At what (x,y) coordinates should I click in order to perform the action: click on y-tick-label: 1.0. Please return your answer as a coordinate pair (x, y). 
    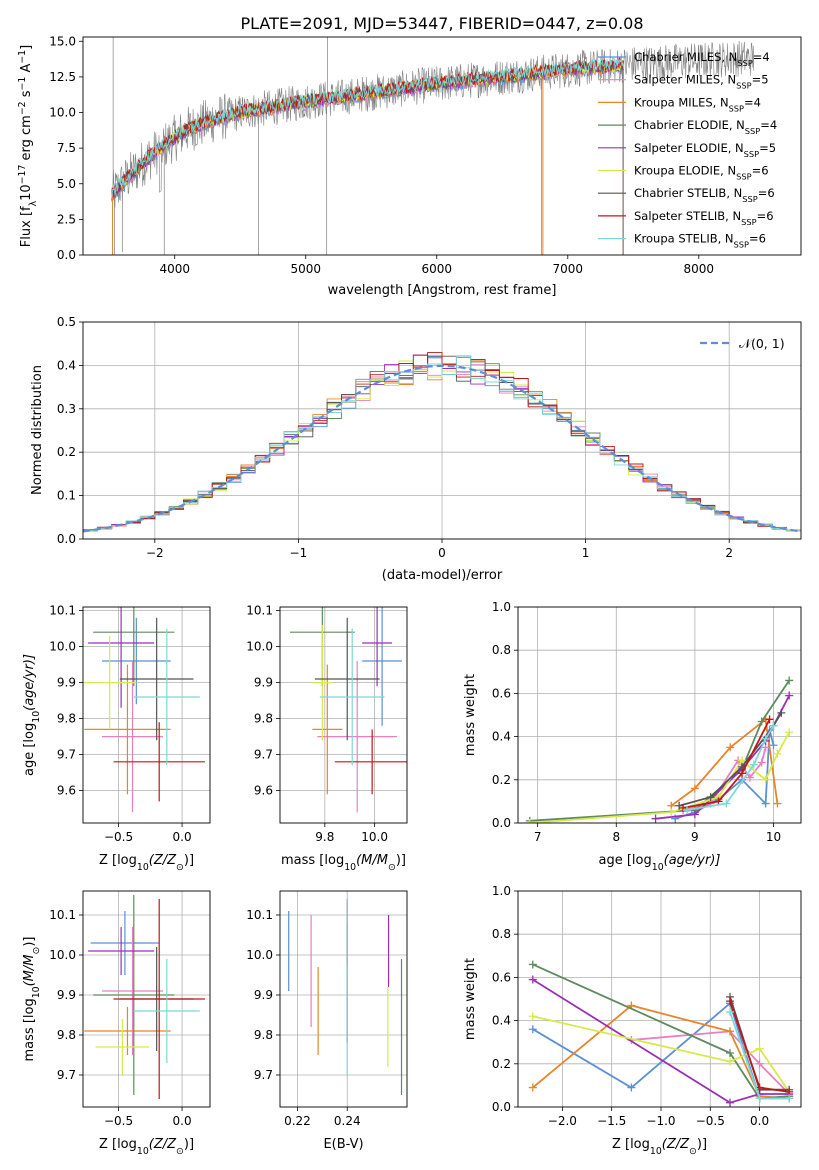
    Looking at the image, I should click on (501, 607).